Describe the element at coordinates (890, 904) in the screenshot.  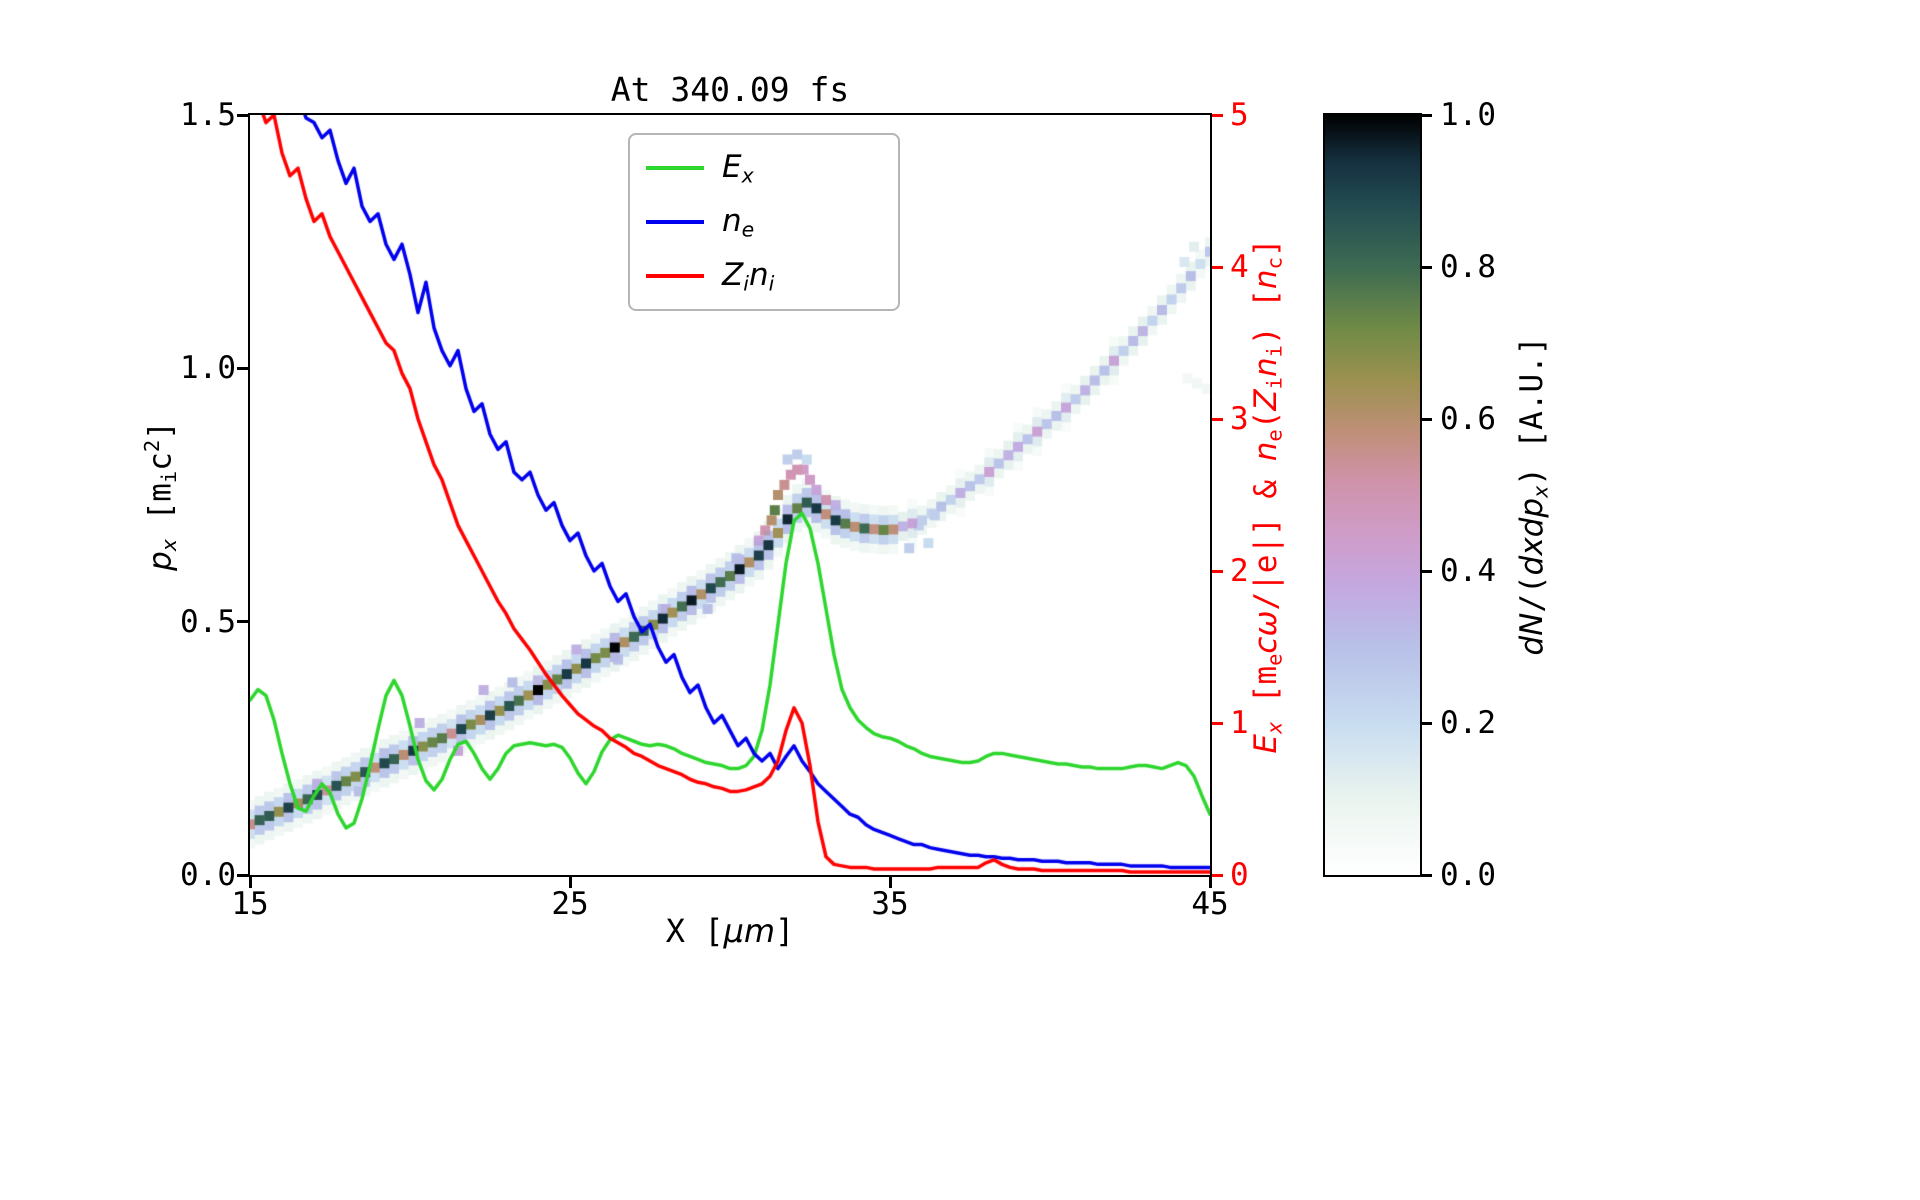
I see `x-tick-label: 35` at that location.